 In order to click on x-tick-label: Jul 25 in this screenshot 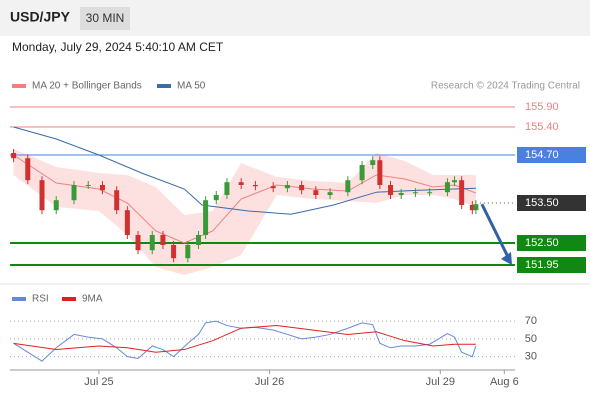, I will do `click(98, 382)`.